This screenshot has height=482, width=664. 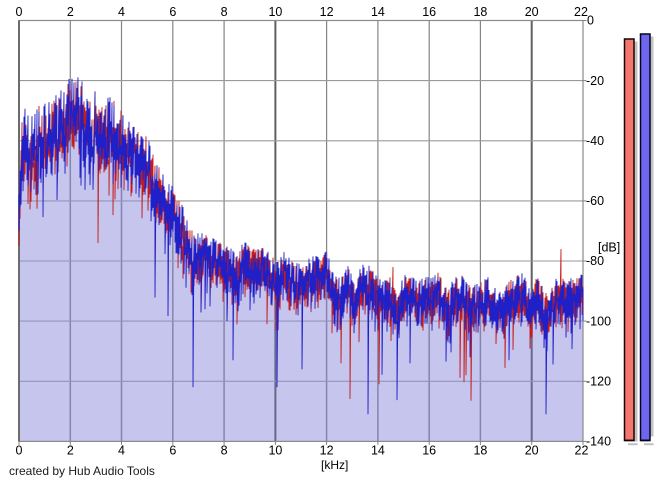 What do you see at coordinates (598, 382) in the screenshot?
I see `svg-text: -120` at bounding box center [598, 382].